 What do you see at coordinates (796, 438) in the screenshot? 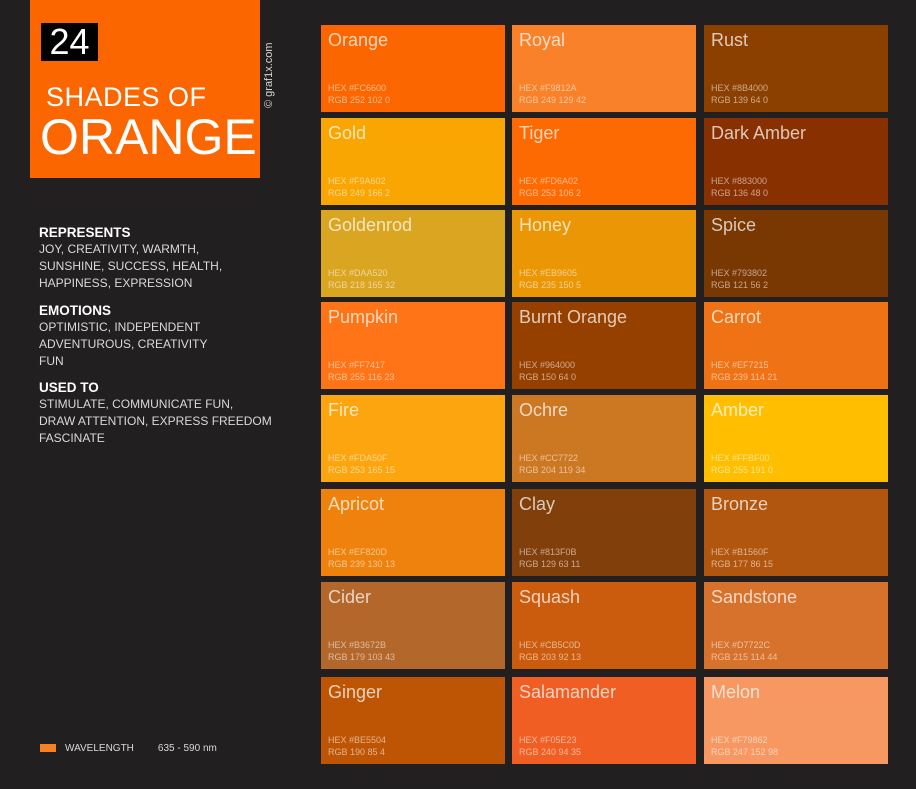
I see `swatch-amber: Amber HEX #FFBF00 RGB 255 191 0` at bounding box center [796, 438].